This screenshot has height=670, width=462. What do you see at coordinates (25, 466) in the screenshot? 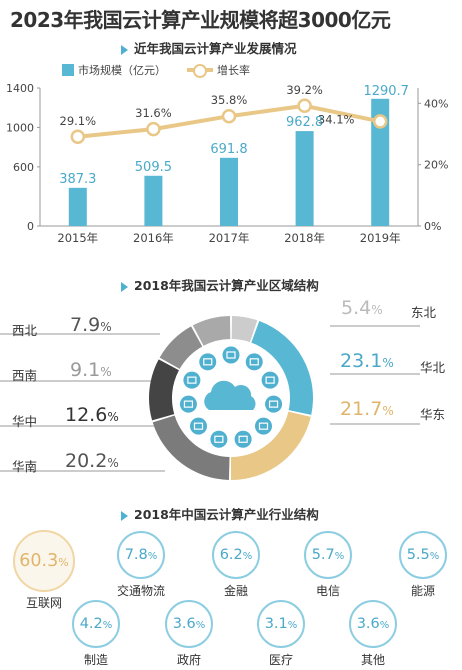
I see `region-name-label: 华南` at bounding box center [25, 466].